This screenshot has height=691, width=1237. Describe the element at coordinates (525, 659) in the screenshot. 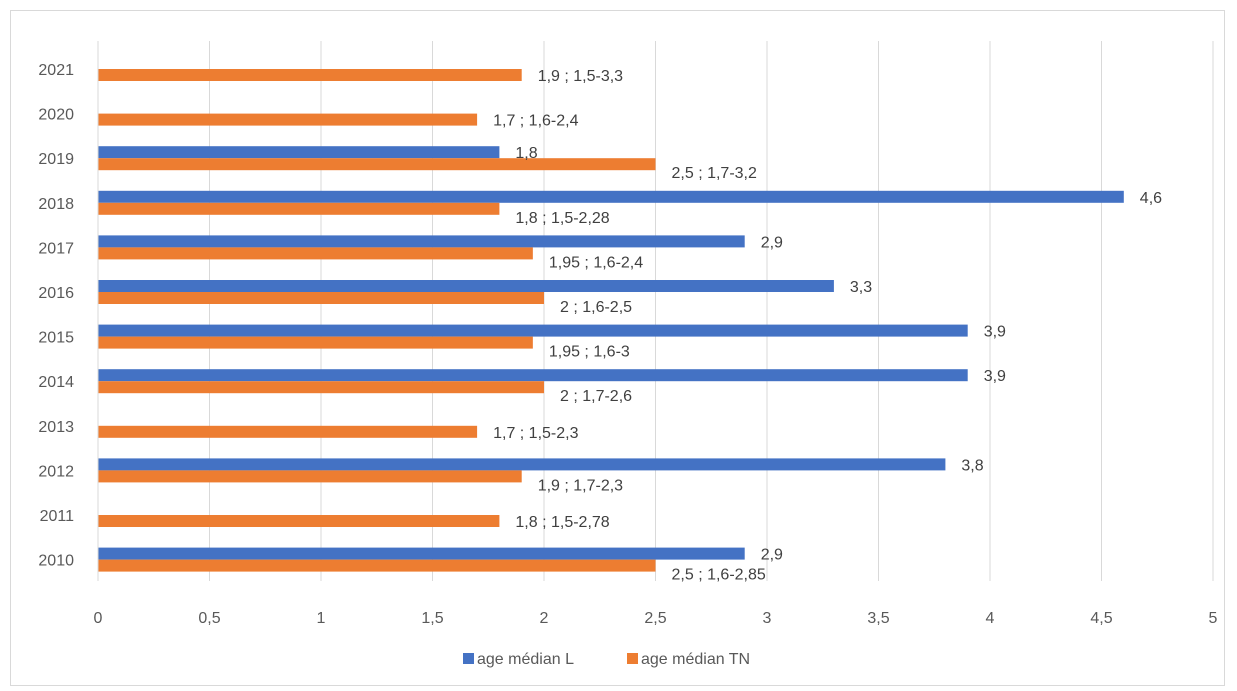

I see `legend-label-l: age médian L` at that location.